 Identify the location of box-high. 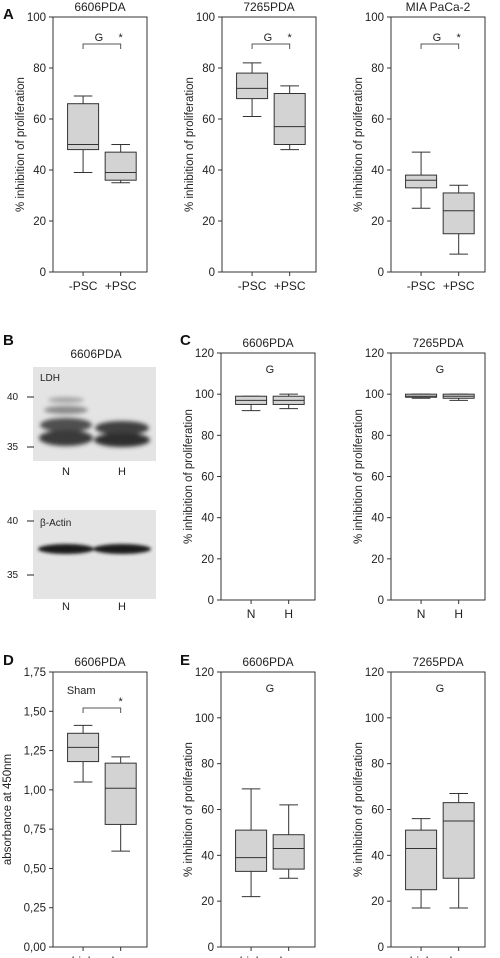
(251, 843).